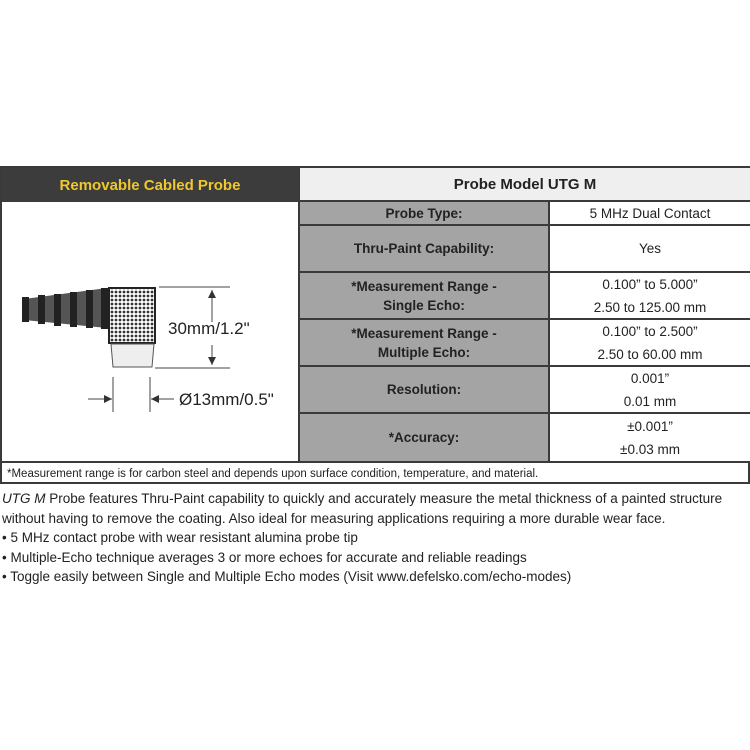 This screenshot has height=750, width=750. I want to click on spec-value-accuracy: ±0.001” ±0.03 mm, so click(649, 437).